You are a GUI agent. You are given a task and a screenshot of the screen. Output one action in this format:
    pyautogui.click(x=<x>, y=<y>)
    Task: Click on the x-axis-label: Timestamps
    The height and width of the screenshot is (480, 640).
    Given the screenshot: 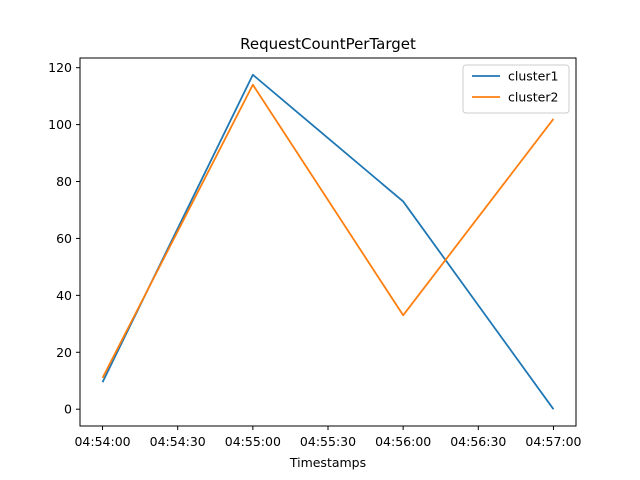 What is the action you would take?
    pyautogui.click(x=327, y=462)
    